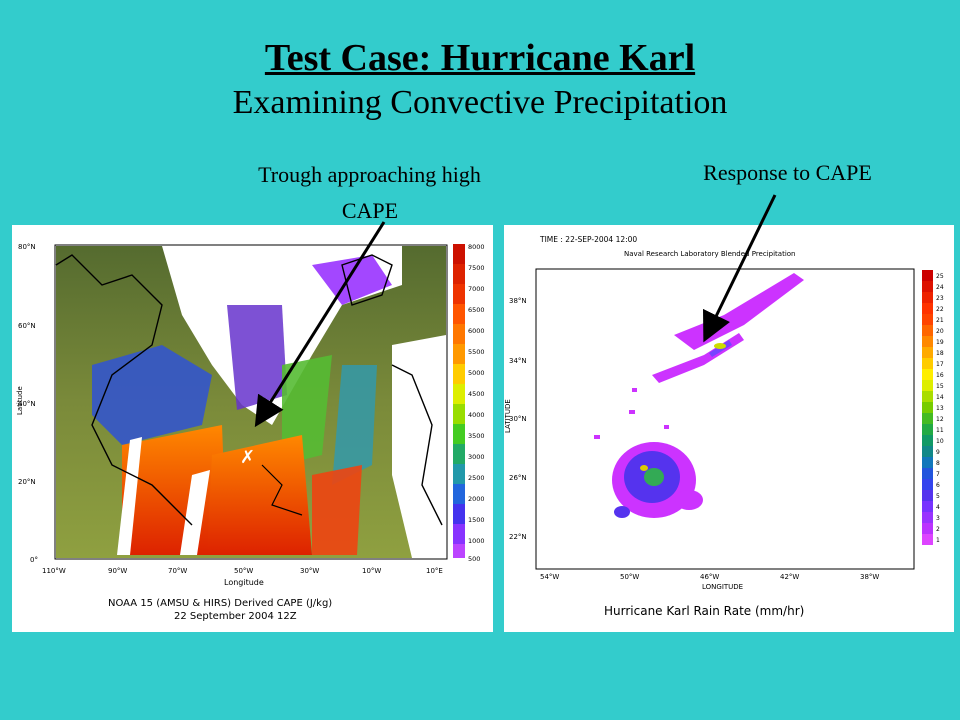 This screenshot has width=960, height=720. What do you see at coordinates (27, 326) in the screenshot?
I see `lat-tick: 60°N` at bounding box center [27, 326].